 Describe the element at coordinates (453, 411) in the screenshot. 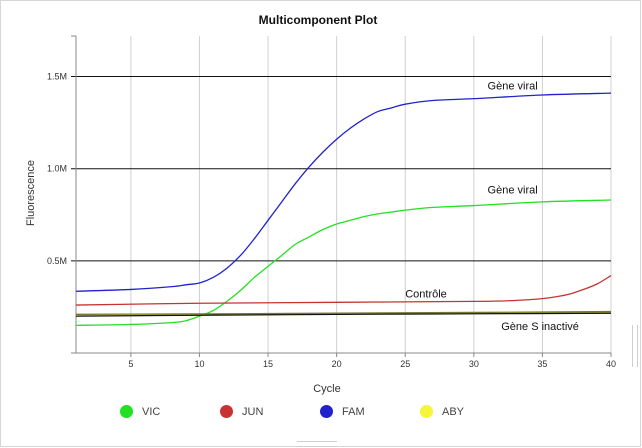

I see `legend-label-aby: ABY` at that location.